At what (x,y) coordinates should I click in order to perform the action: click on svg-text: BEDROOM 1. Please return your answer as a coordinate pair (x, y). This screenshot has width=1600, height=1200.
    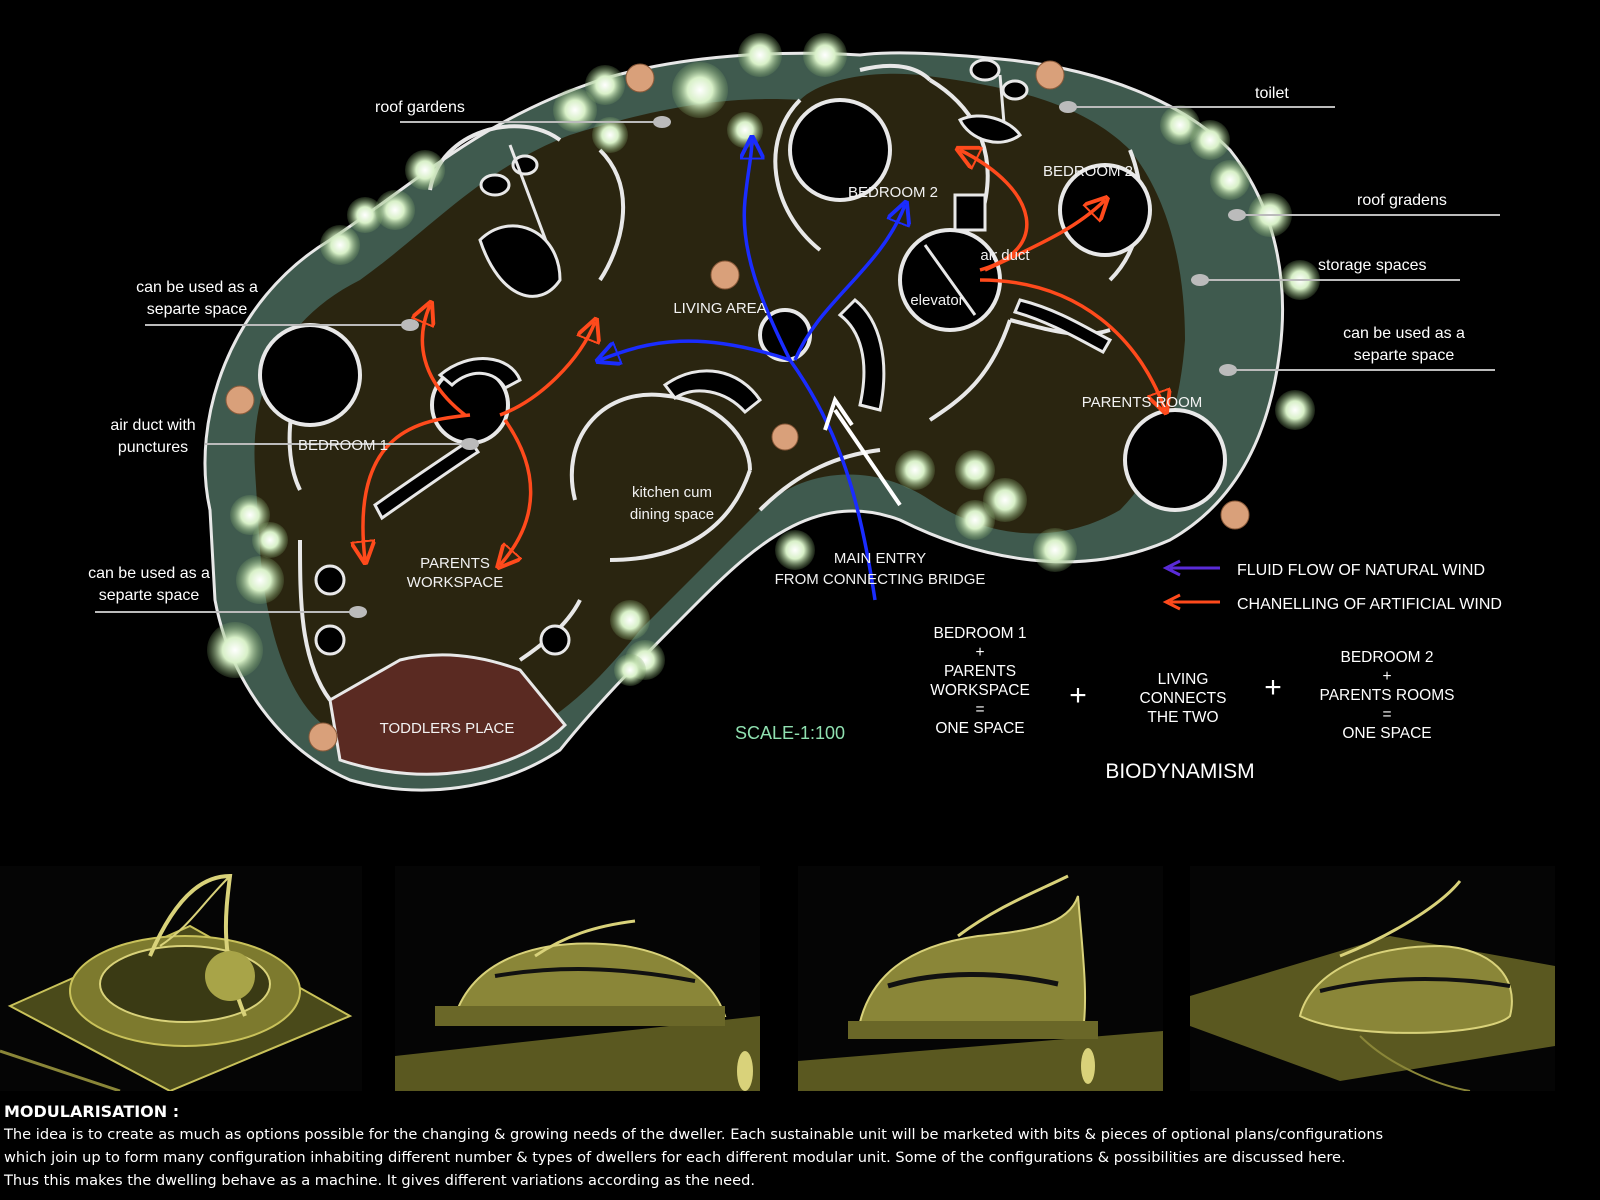
    Looking at the image, I should click on (979, 633).